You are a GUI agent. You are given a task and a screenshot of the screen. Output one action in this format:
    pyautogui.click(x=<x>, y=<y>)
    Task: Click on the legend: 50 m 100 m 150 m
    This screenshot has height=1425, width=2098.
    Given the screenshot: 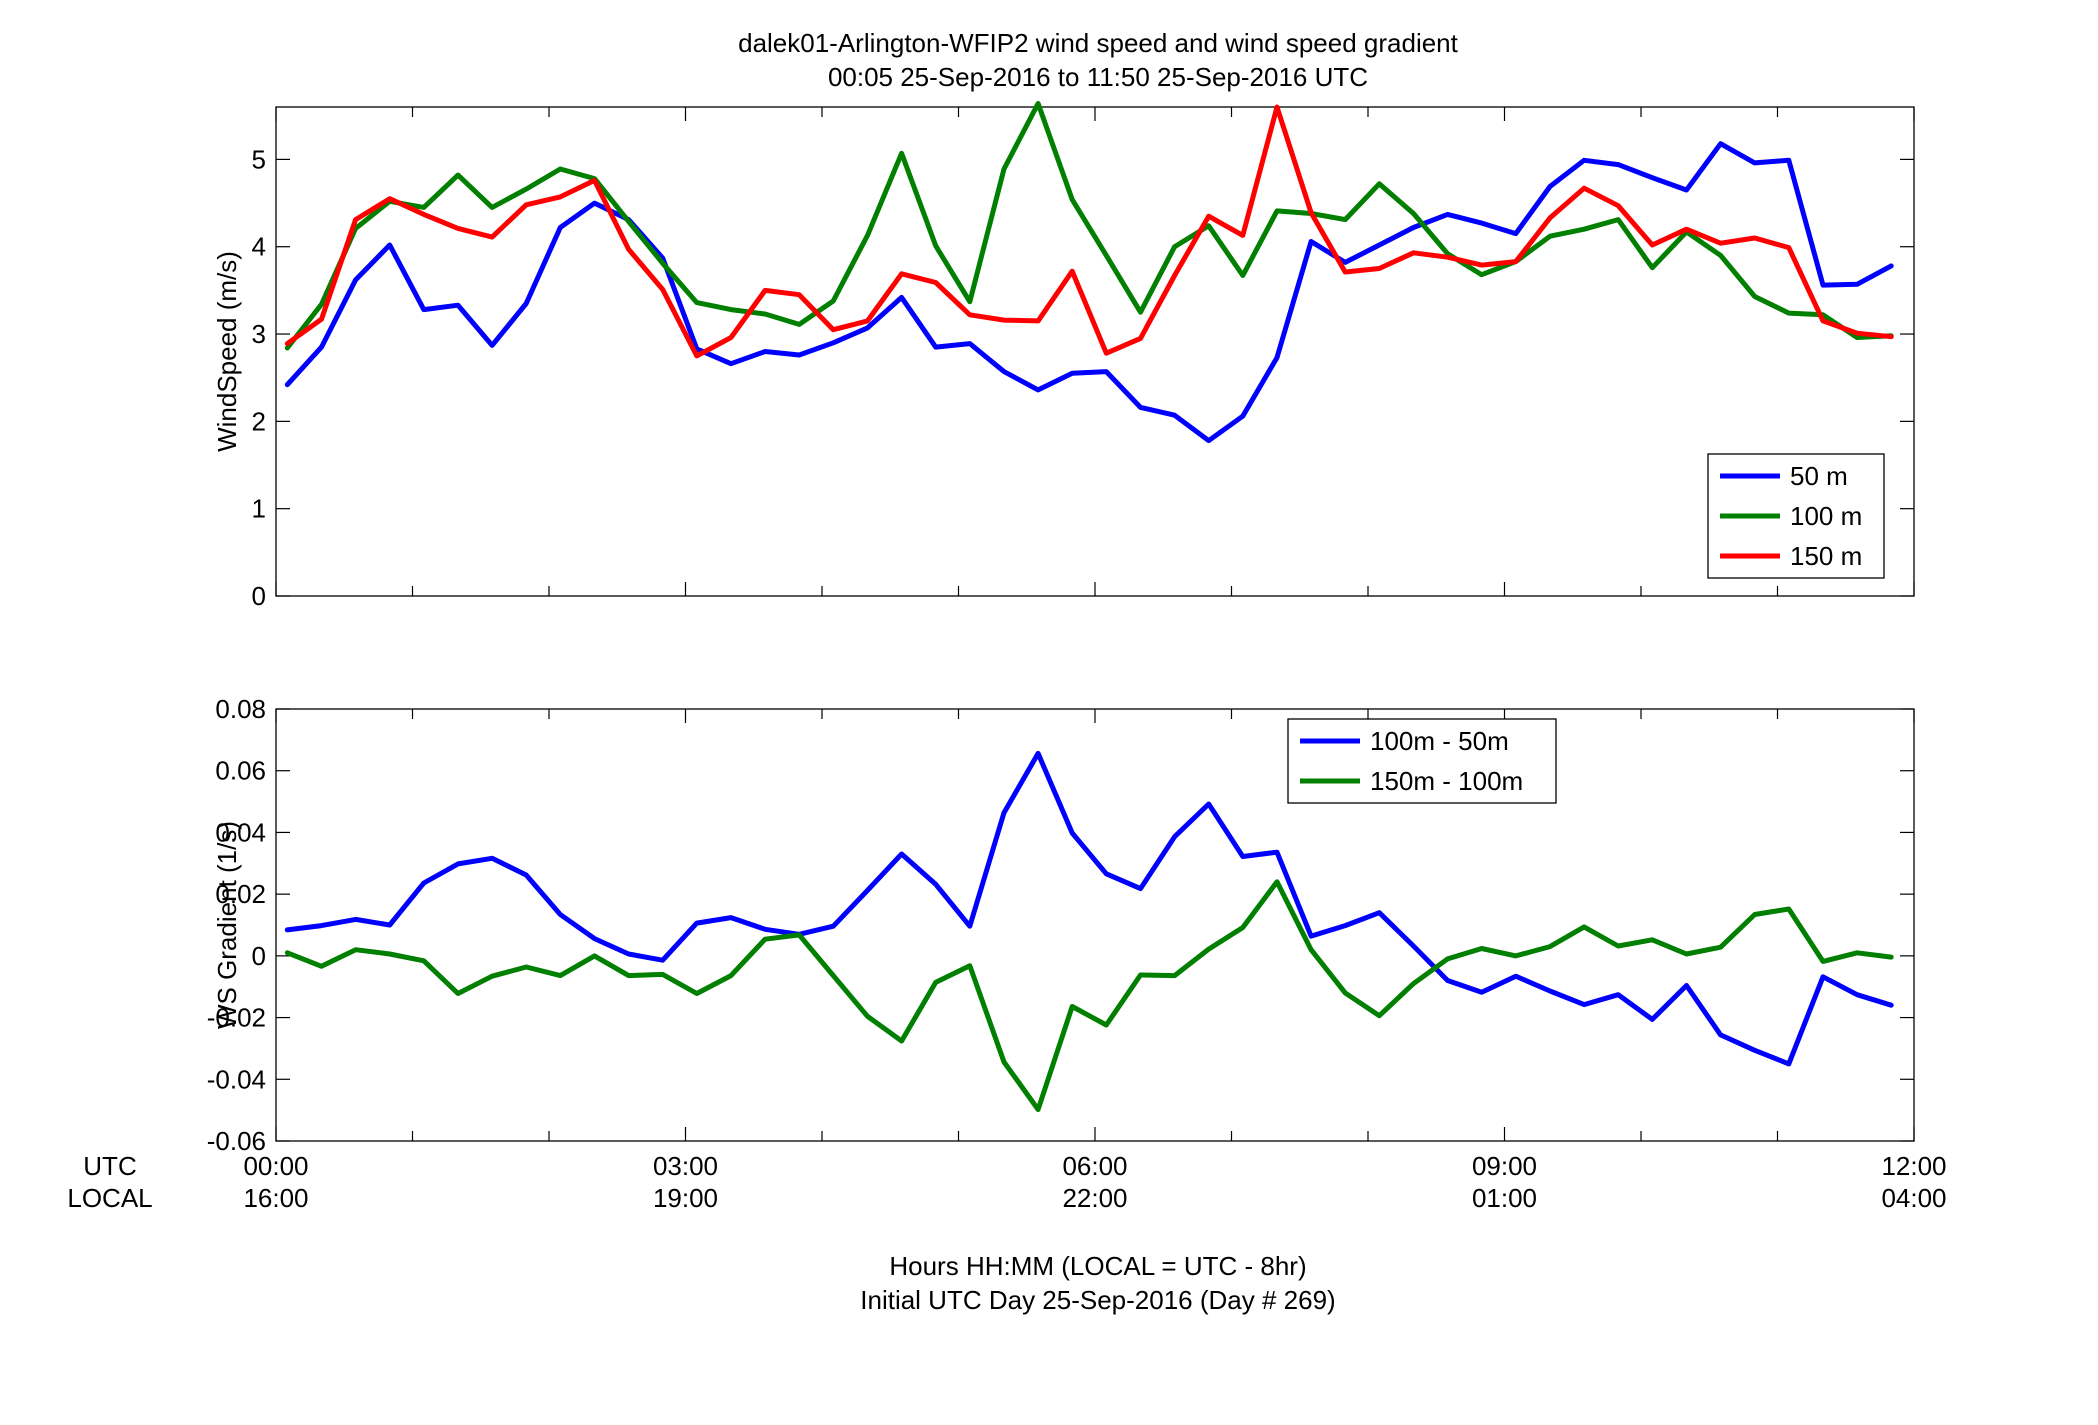 What is the action you would take?
    pyautogui.click(x=1796, y=516)
    